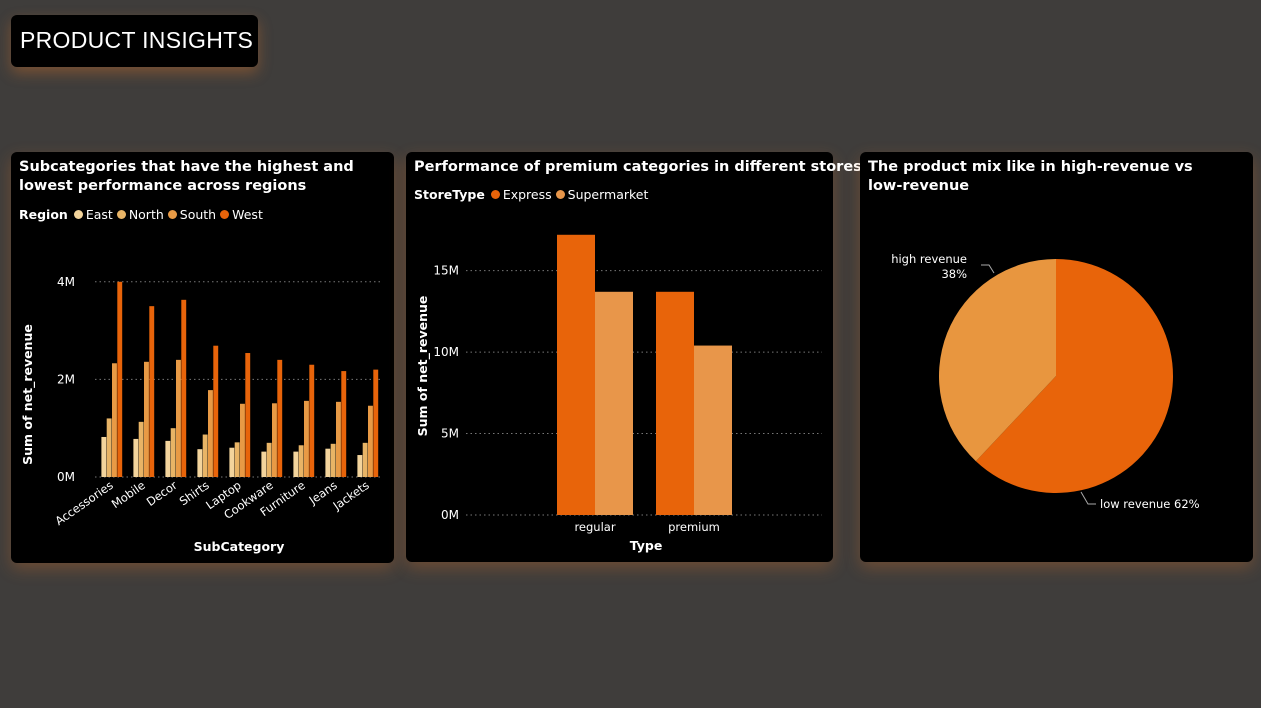 This screenshot has height=708, width=1261. I want to click on page-title-box: PRODUCT INSIGHTS, so click(134, 41).